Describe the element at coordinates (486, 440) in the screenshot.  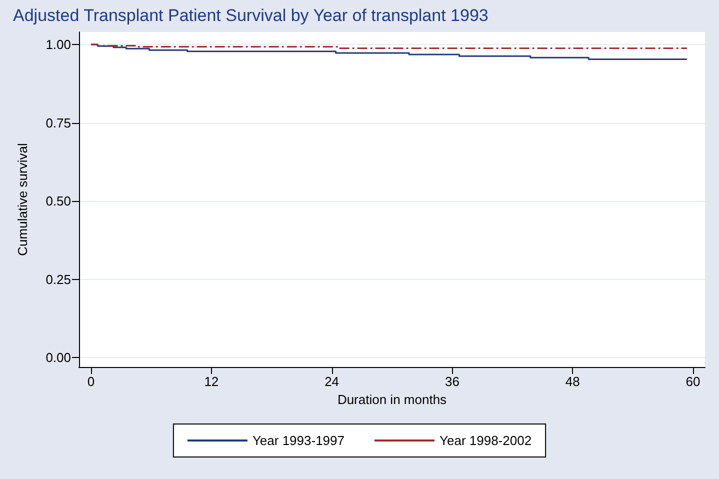
I see `legend-label: Year 1998-2002` at that location.